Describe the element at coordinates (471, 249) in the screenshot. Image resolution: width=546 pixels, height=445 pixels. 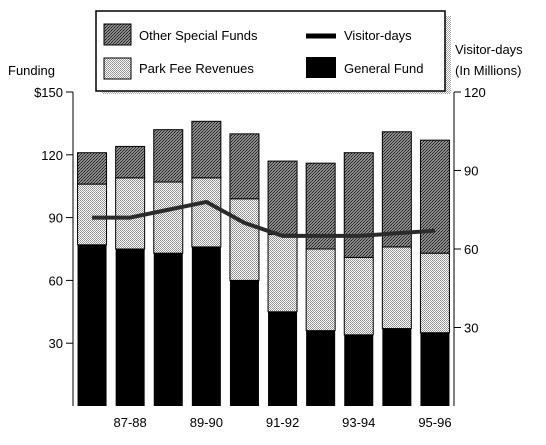
I see `right-tick-label: 60` at that location.